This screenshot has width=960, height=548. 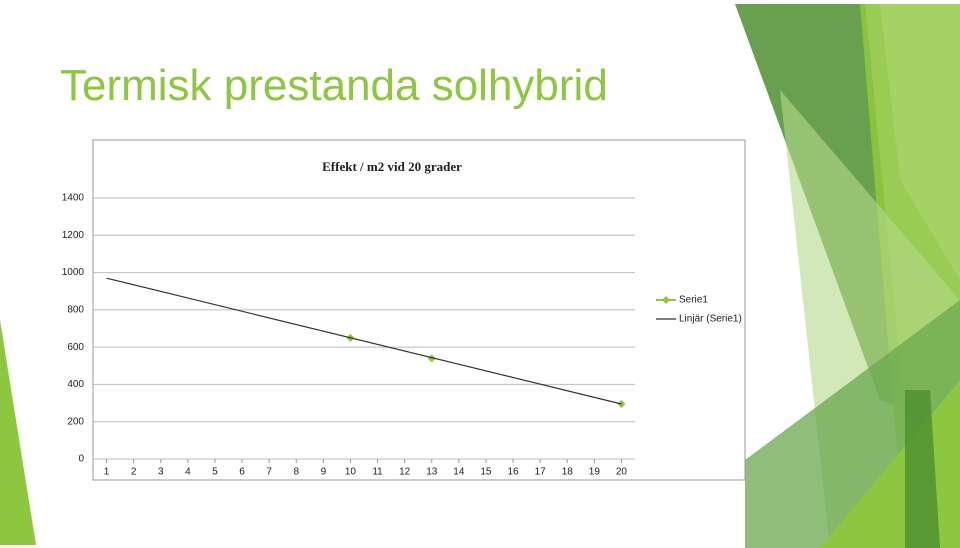 I want to click on legend-label: Serie1, so click(x=693, y=300).